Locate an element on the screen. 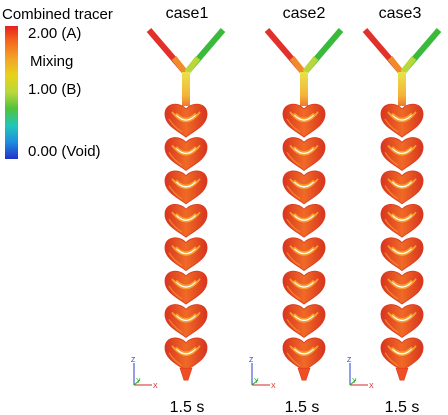  legend-color-bar is located at coordinates (11, 92).